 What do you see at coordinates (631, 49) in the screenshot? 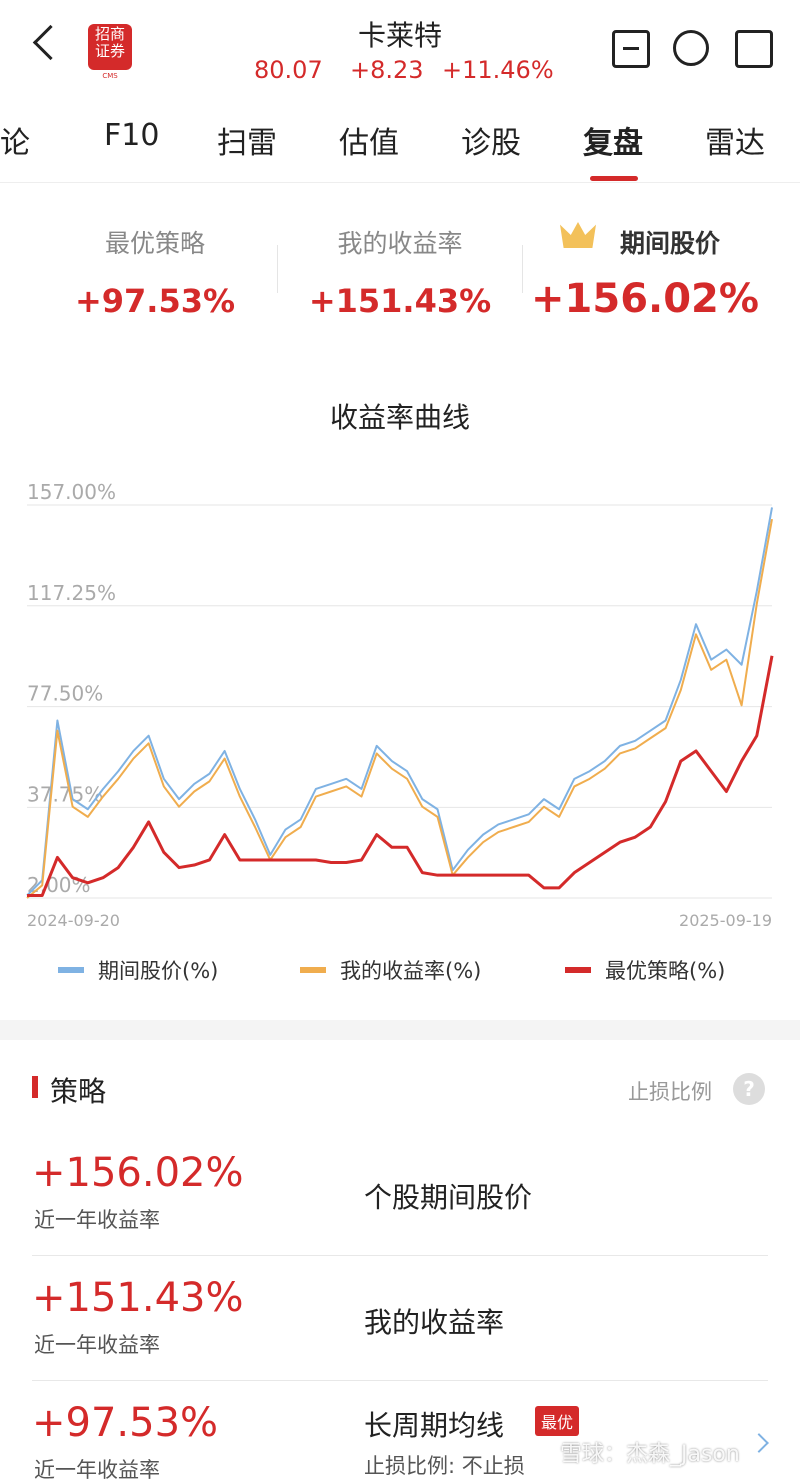
I see `minus-btn` at bounding box center [631, 49].